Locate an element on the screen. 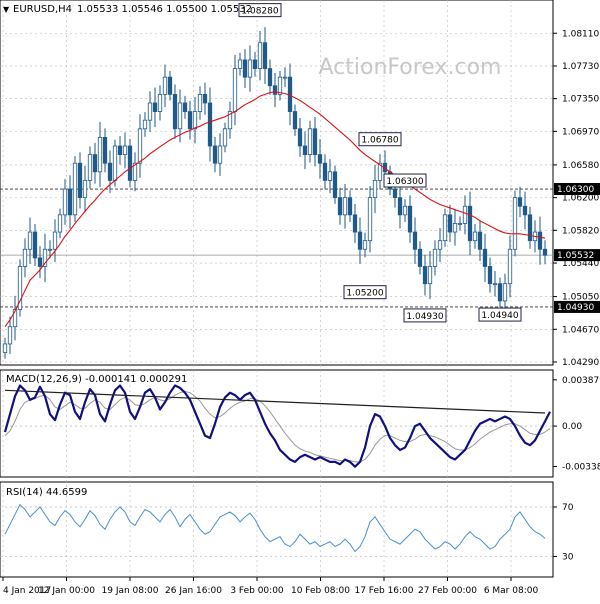 Image resolution: width=600 pixels, height=604 pixels. rsi-tick-label: 70 is located at coordinates (568, 508).